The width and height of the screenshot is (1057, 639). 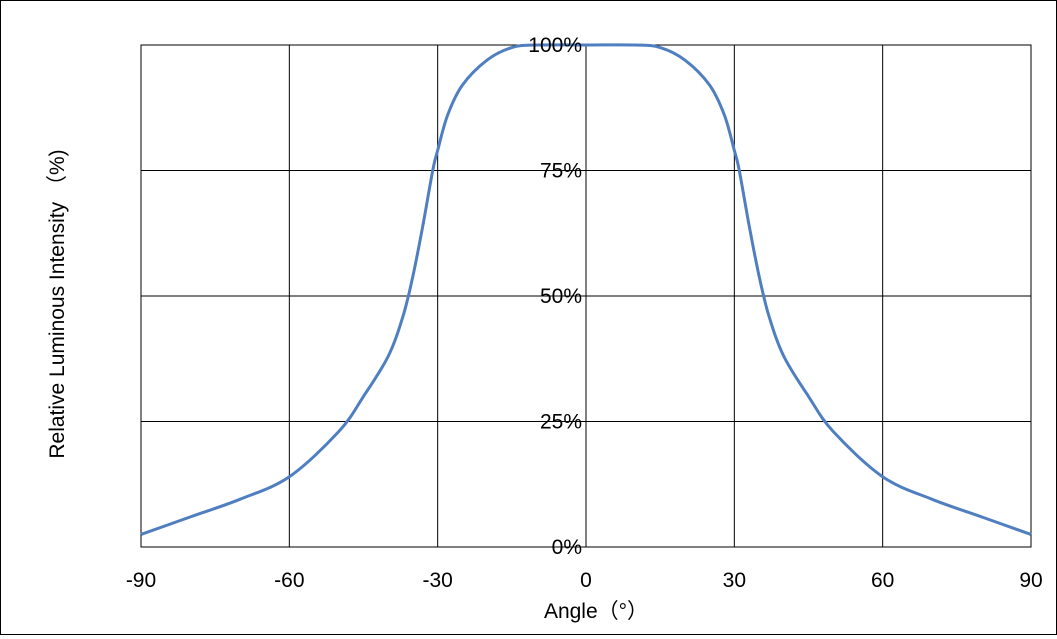 What do you see at coordinates (596, 611) in the screenshot?
I see `x-axis-label: Angle（°）` at bounding box center [596, 611].